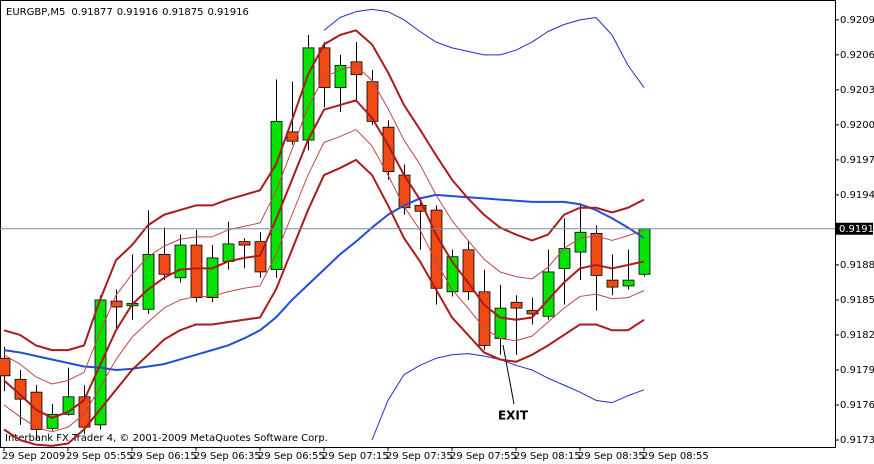 The width and height of the screenshot is (874, 464). What do you see at coordinates (857, 370) in the screenshot?
I see `y-tick-label: 0.91795` at bounding box center [857, 370].